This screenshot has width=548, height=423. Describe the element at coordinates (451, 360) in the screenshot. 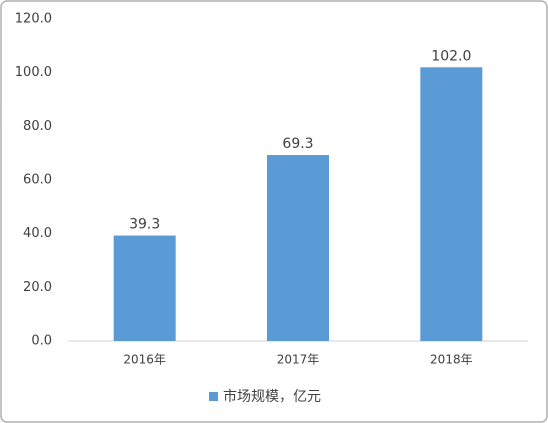

I see `x-tick-label: 2018年` at that location.